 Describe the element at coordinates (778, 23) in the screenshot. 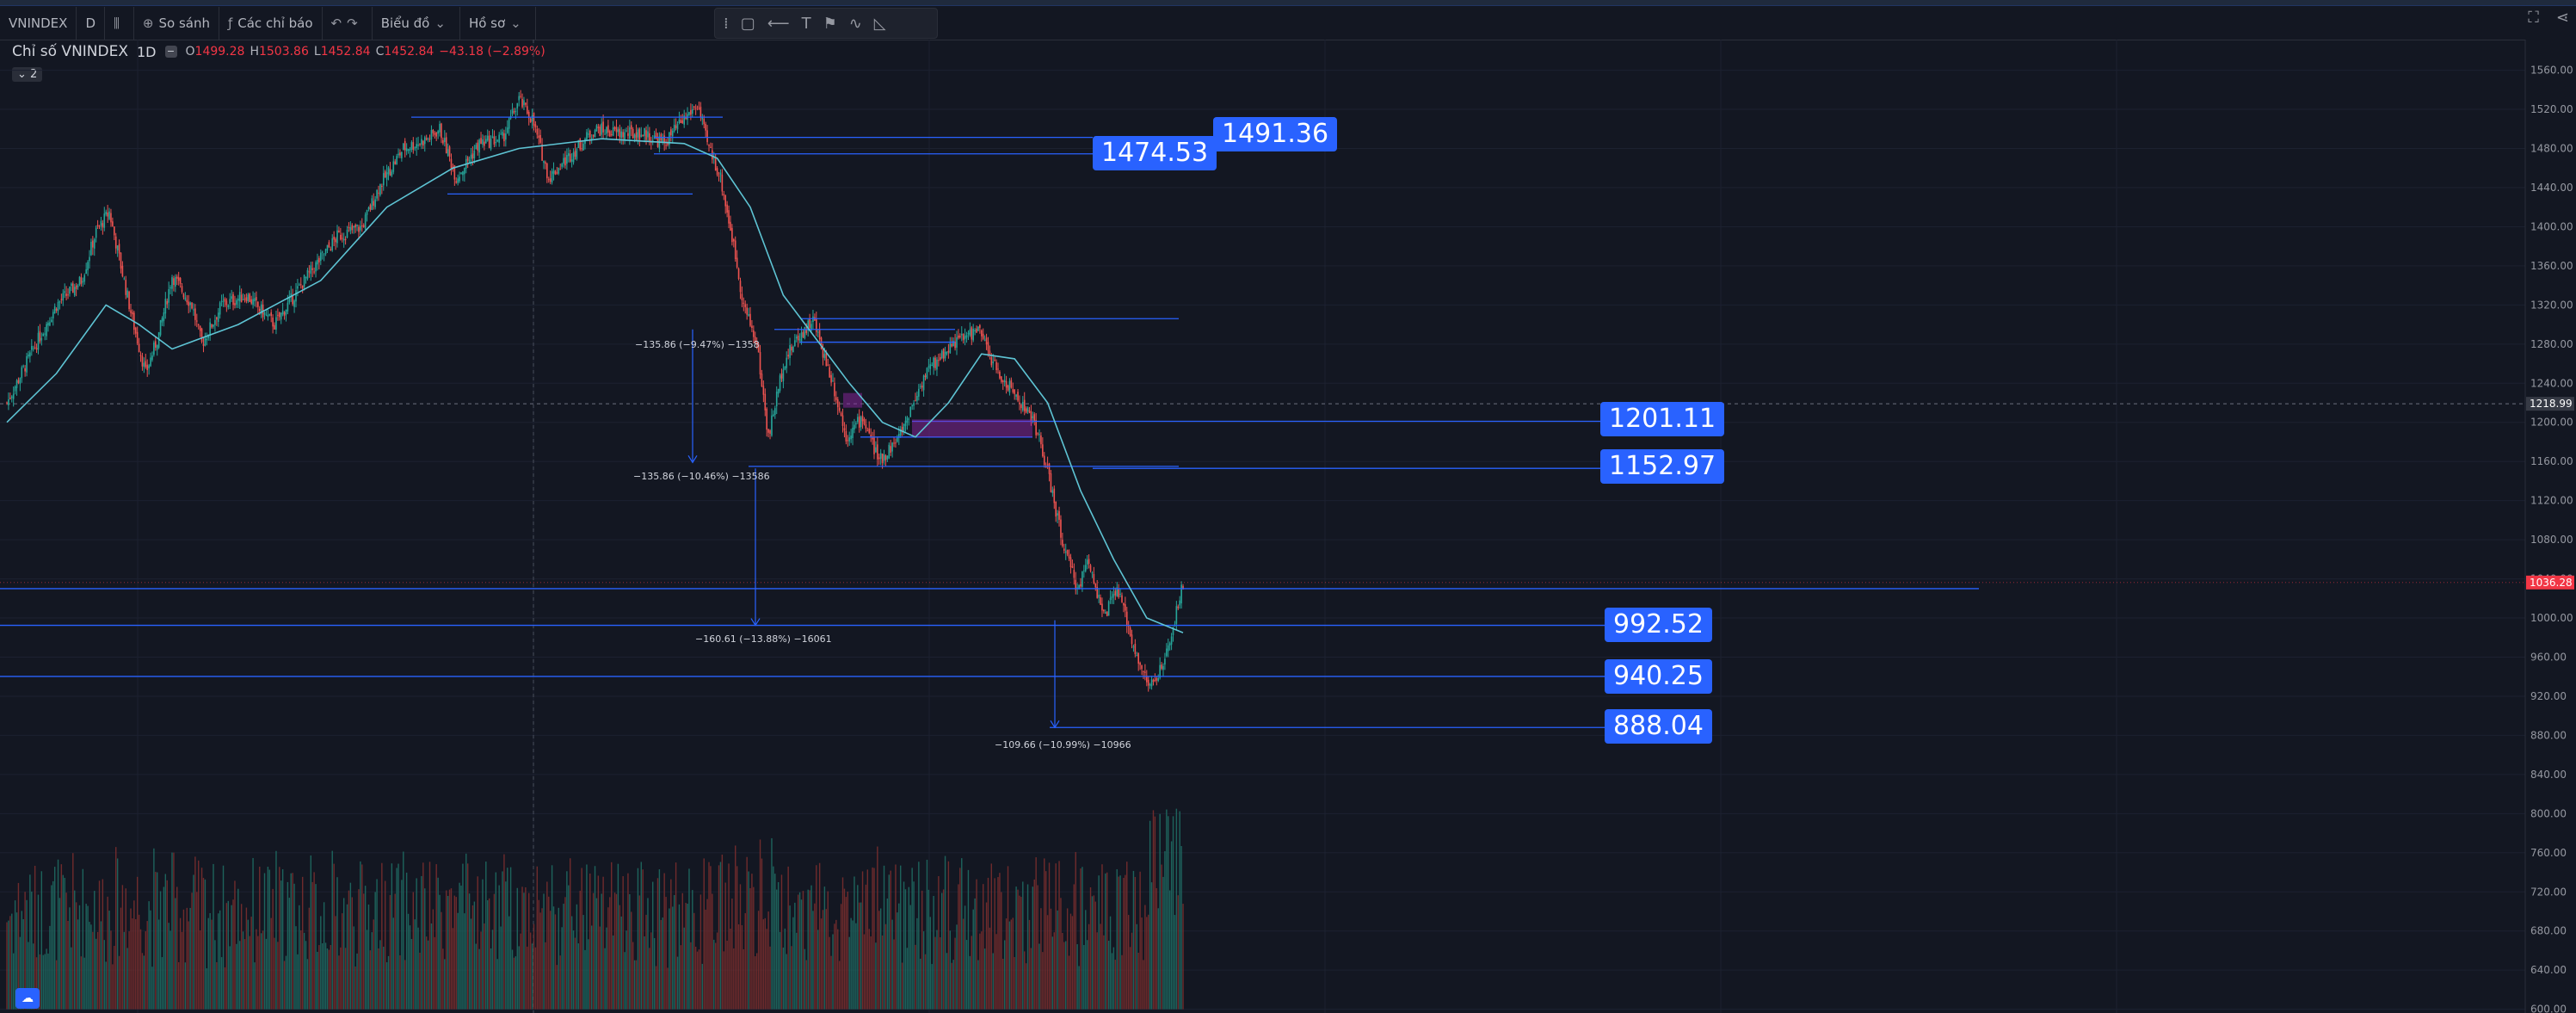

I see `horizontal-line-tool-icon: ⟵` at that location.